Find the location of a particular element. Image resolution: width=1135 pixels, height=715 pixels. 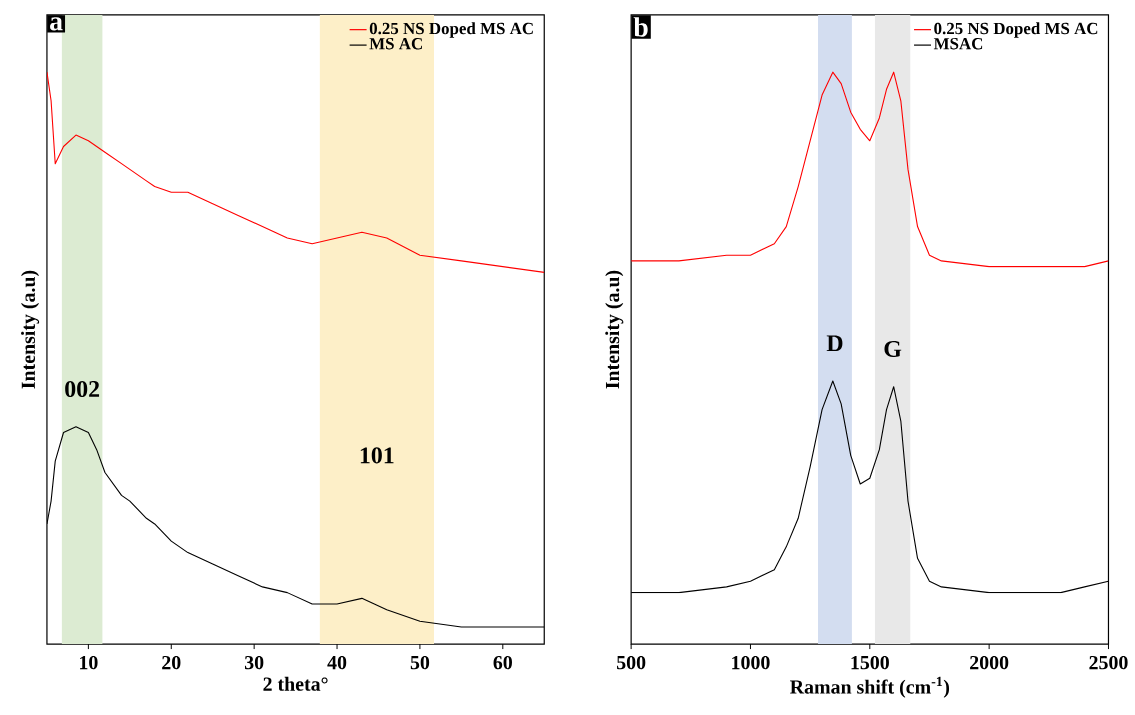

x-axis-title: 2 theta° is located at coordinates (295, 683).